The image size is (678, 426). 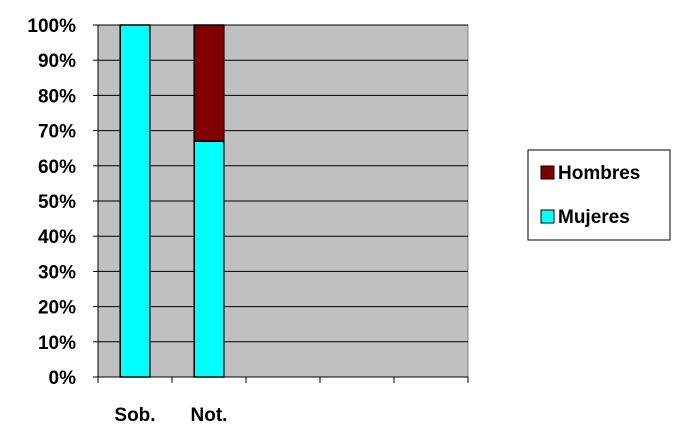 What do you see at coordinates (57, 132) in the screenshot?
I see `y-tick-label: 70%` at bounding box center [57, 132].